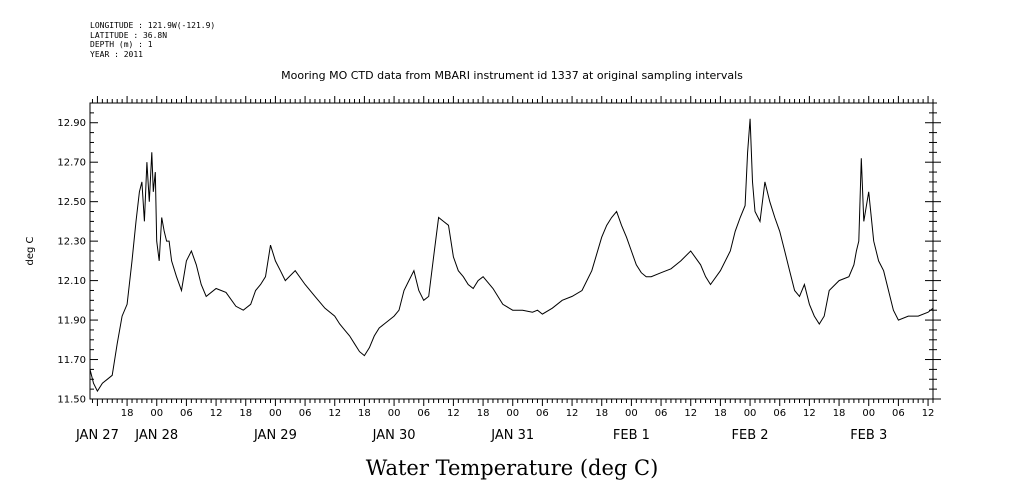  Describe the element at coordinates (71, 242) in the screenshot. I see `y-tick-label: 12.30` at that location.